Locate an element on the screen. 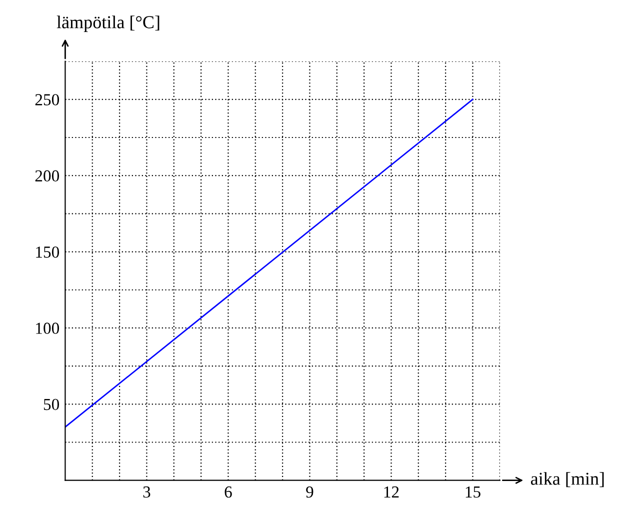 This screenshot has width=621, height=511. y-tick-label: 250 is located at coordinates (47, 100).